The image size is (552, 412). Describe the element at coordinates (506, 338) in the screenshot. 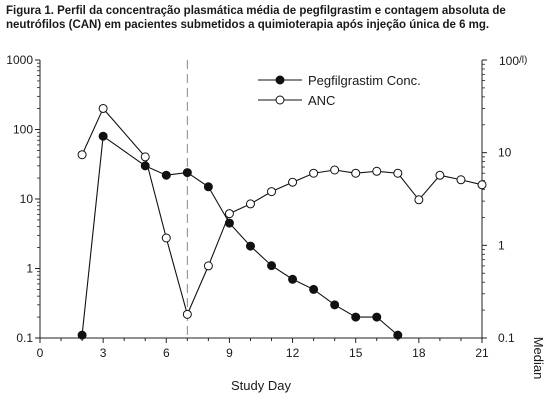

I see `y-right-tick-label: 0.1` at that location.